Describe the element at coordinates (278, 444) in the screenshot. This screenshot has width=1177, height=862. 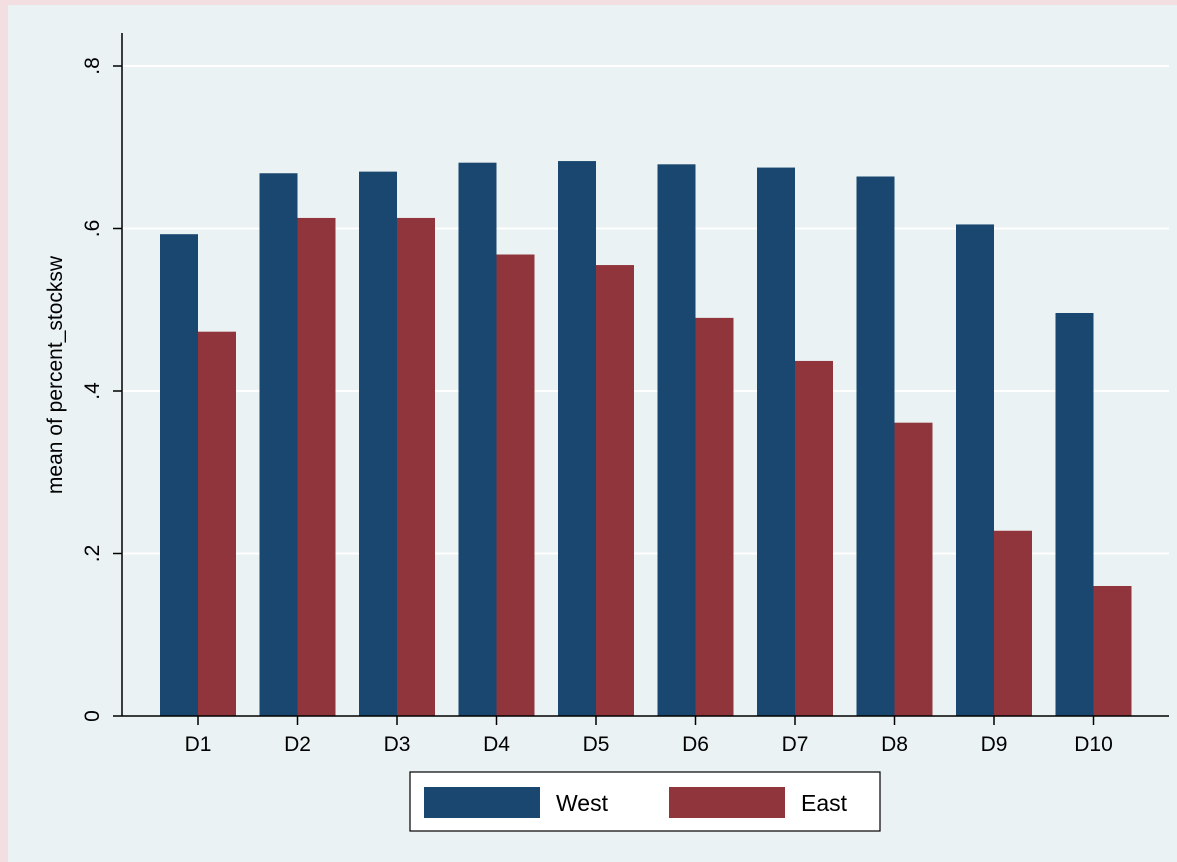
I see `bar-west-d2` at that location.